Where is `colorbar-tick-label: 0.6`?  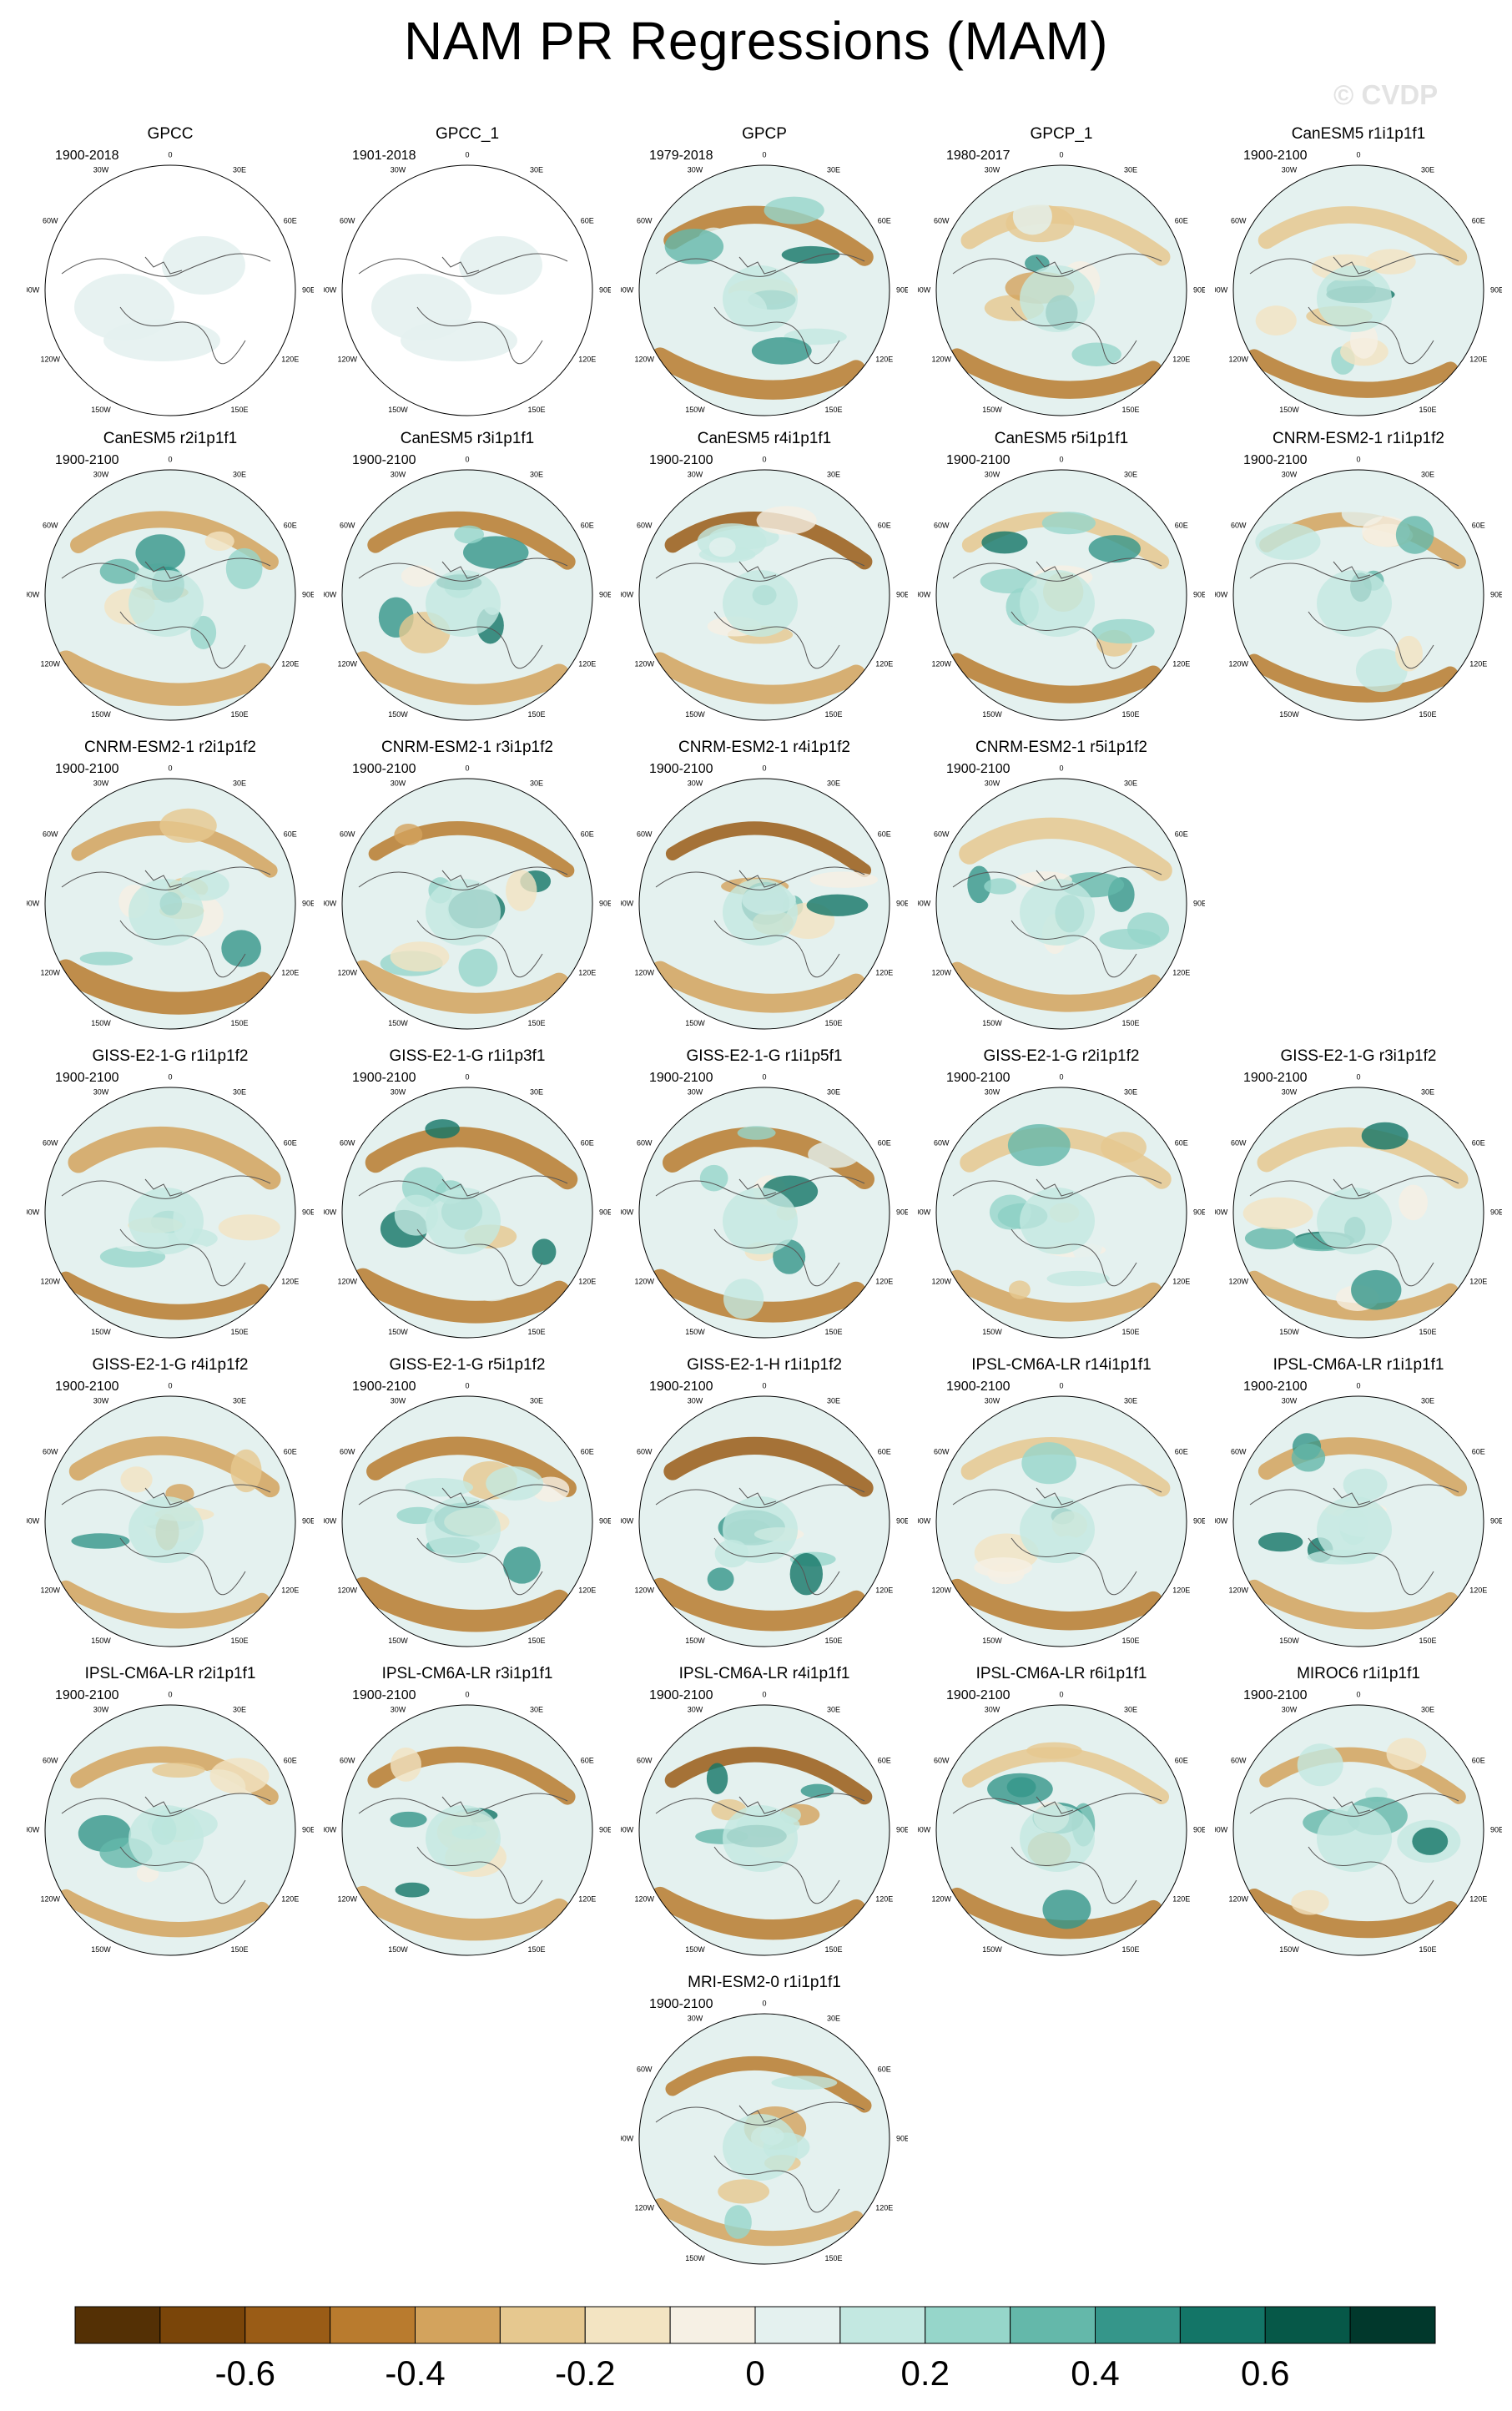
colorbar-tick-label: 0.6 is located at coordinates (1265, 2373).